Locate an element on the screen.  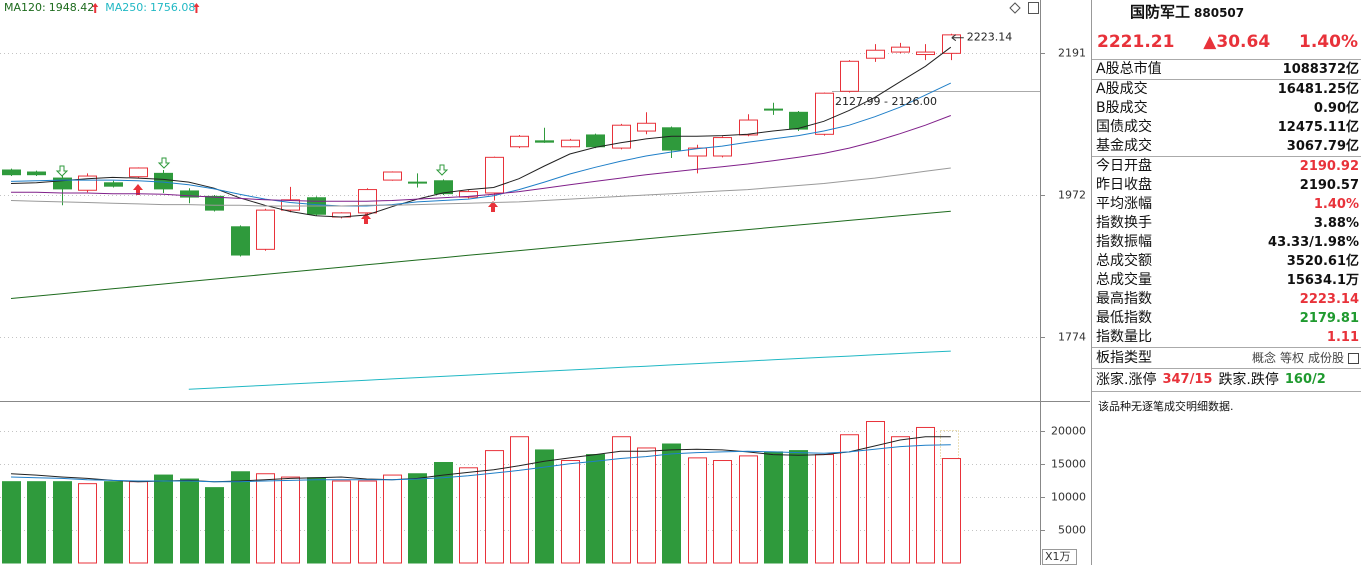
panel-title-row: 国防军工 880507 is located at coordinates (1226, 12).